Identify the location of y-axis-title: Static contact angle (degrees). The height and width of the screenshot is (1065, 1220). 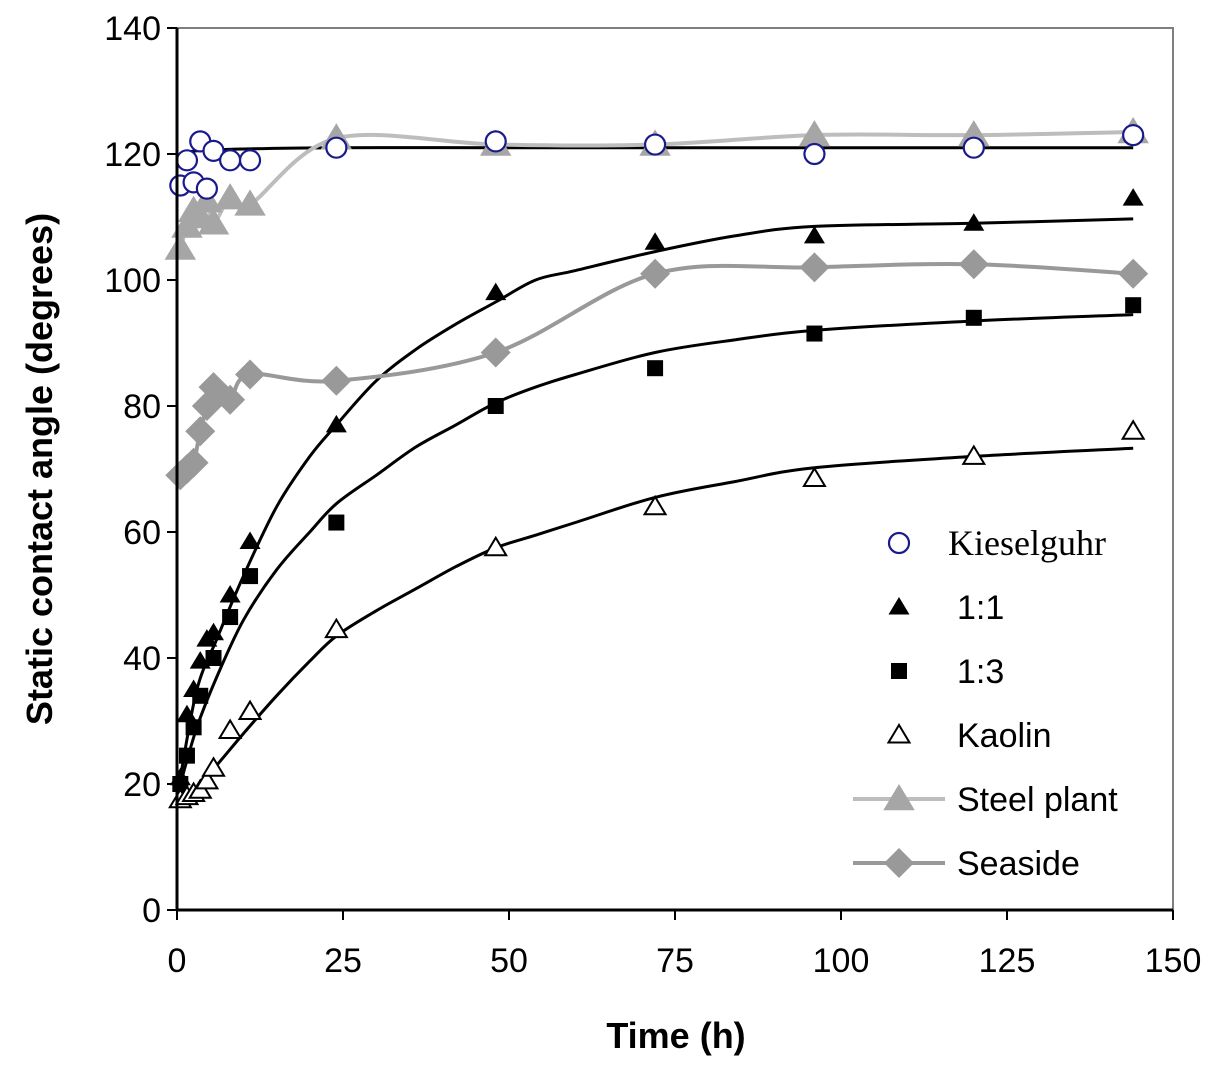
(39, 469).